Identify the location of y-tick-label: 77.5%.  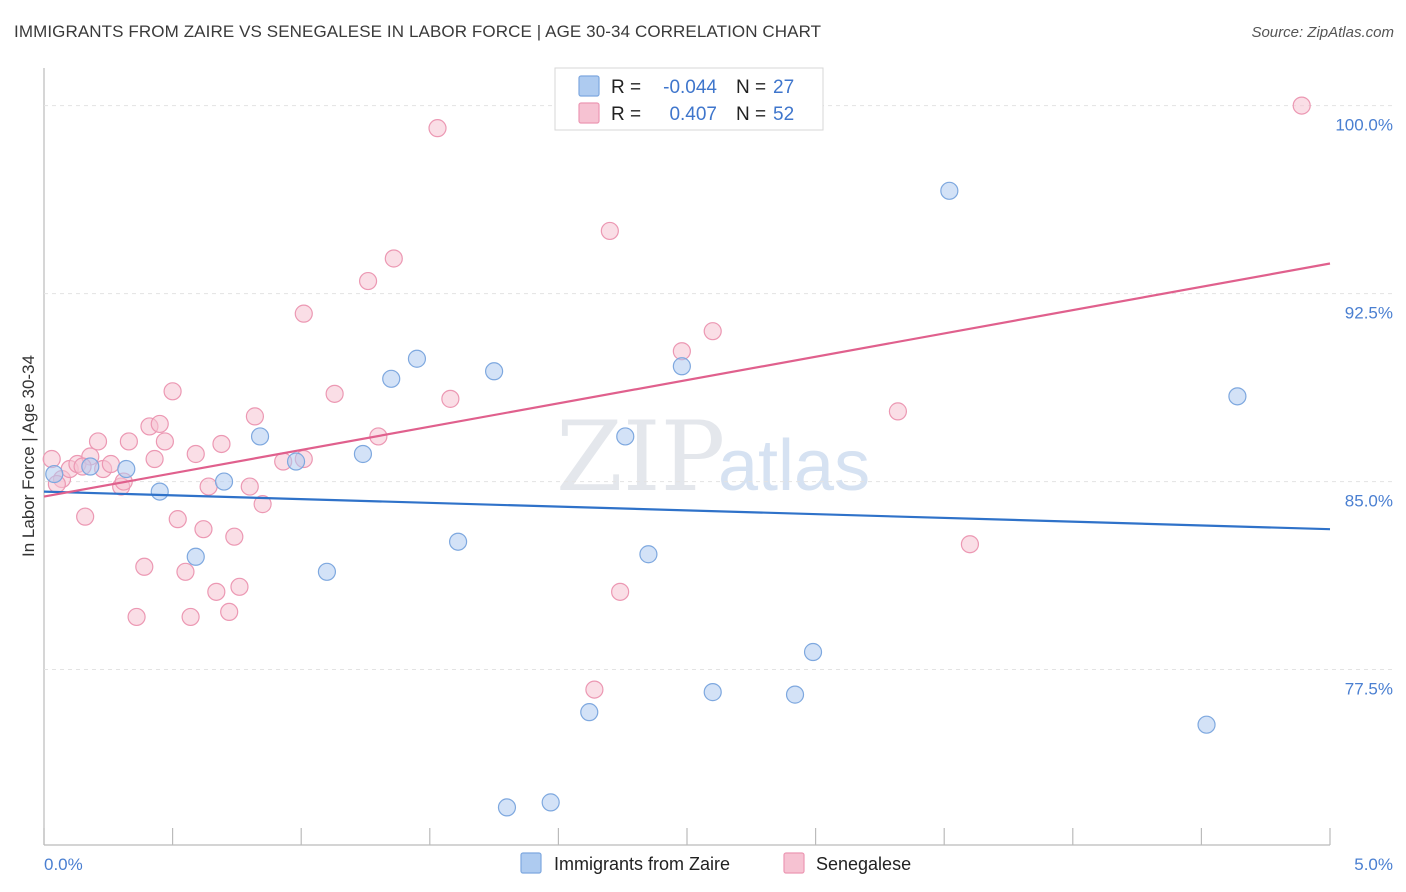
(1369, 689).